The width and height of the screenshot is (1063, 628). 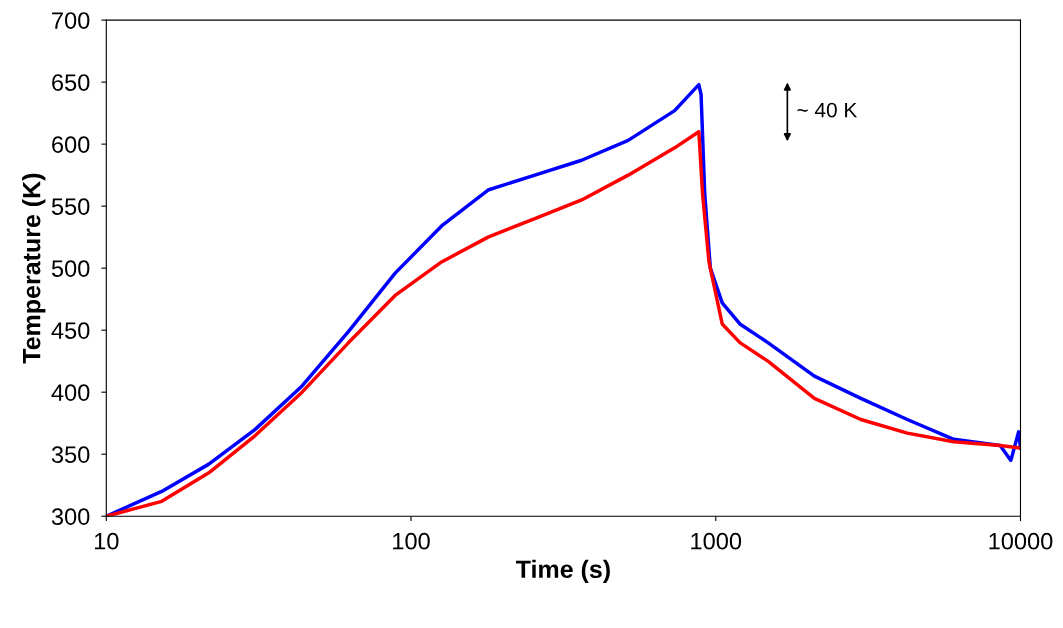 I want to click on x-tick-label: 1000, so click(x=716, y=541).